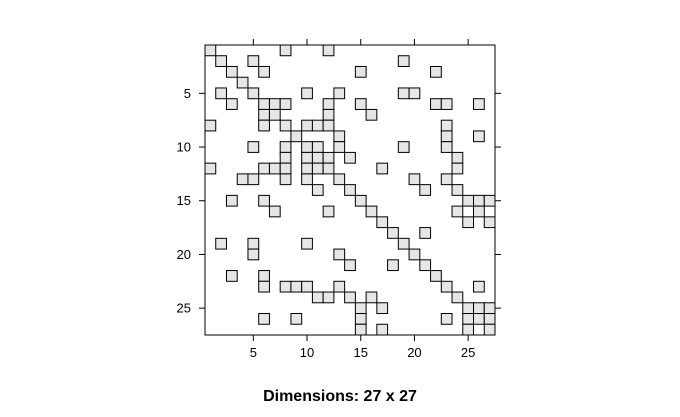 The image size is (680, 417). Describe the element at coordinates (360, 200) in the screenshot. I see `matrix-cell-r15-c15` at that location.